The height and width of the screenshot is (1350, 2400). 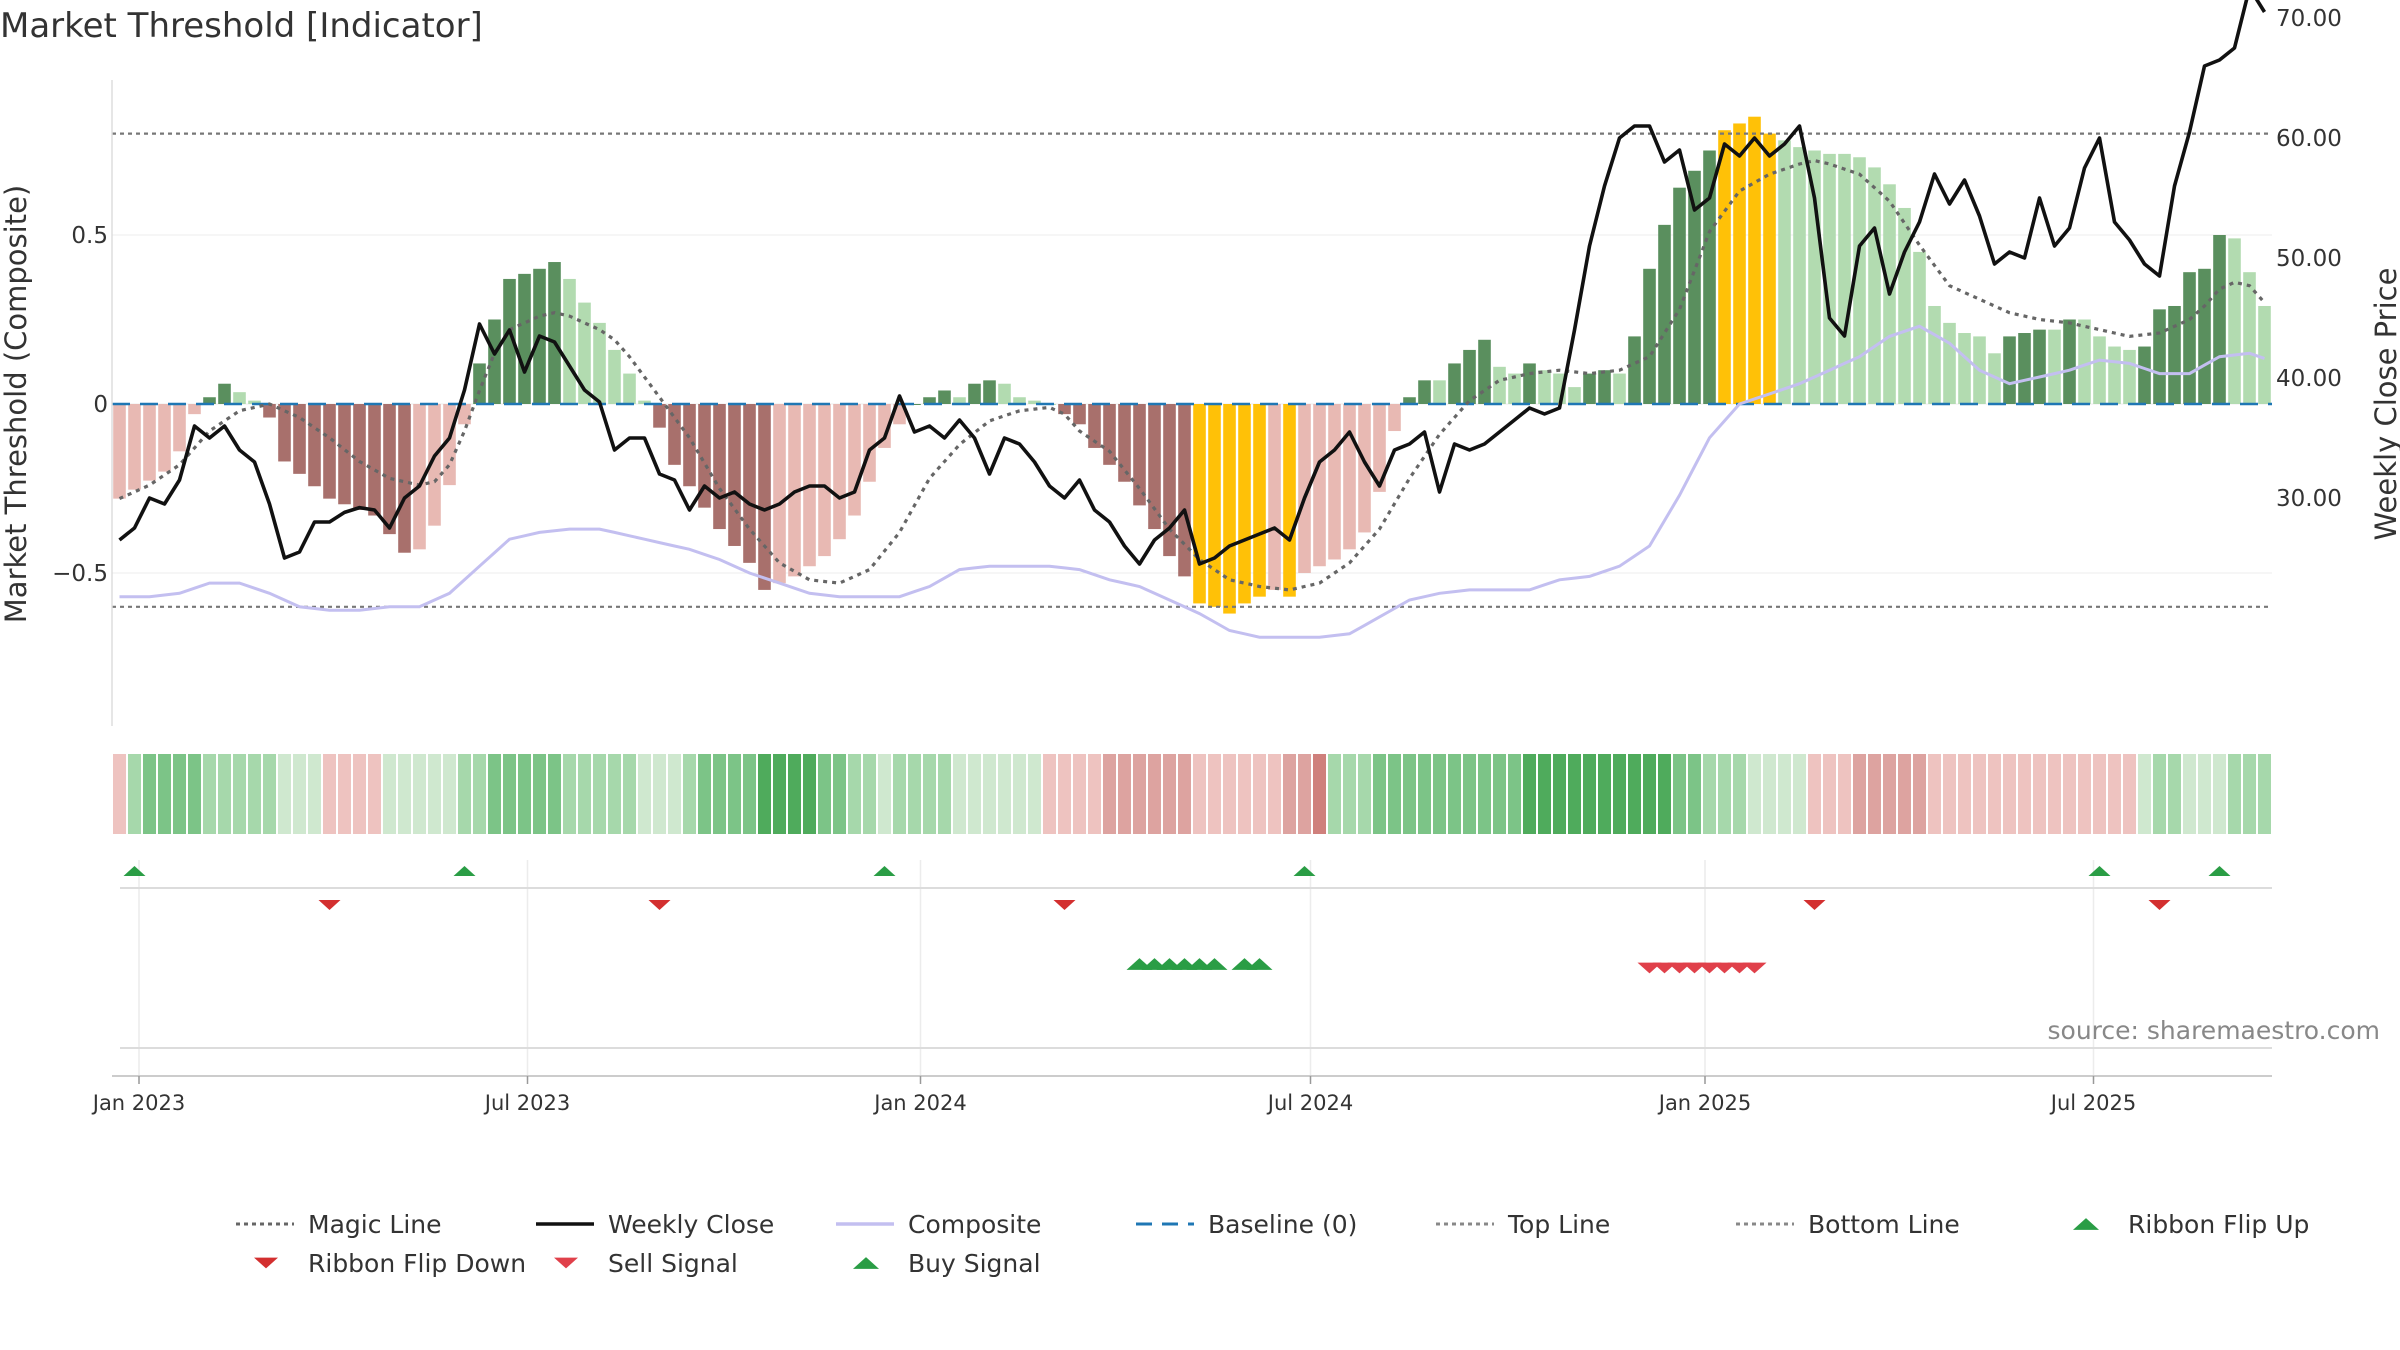 What do you see at coordinates (2384, 404) in the screenshot?
I see `right-axis-label: Weekly Close Price` at bounding box center [2384, 404].